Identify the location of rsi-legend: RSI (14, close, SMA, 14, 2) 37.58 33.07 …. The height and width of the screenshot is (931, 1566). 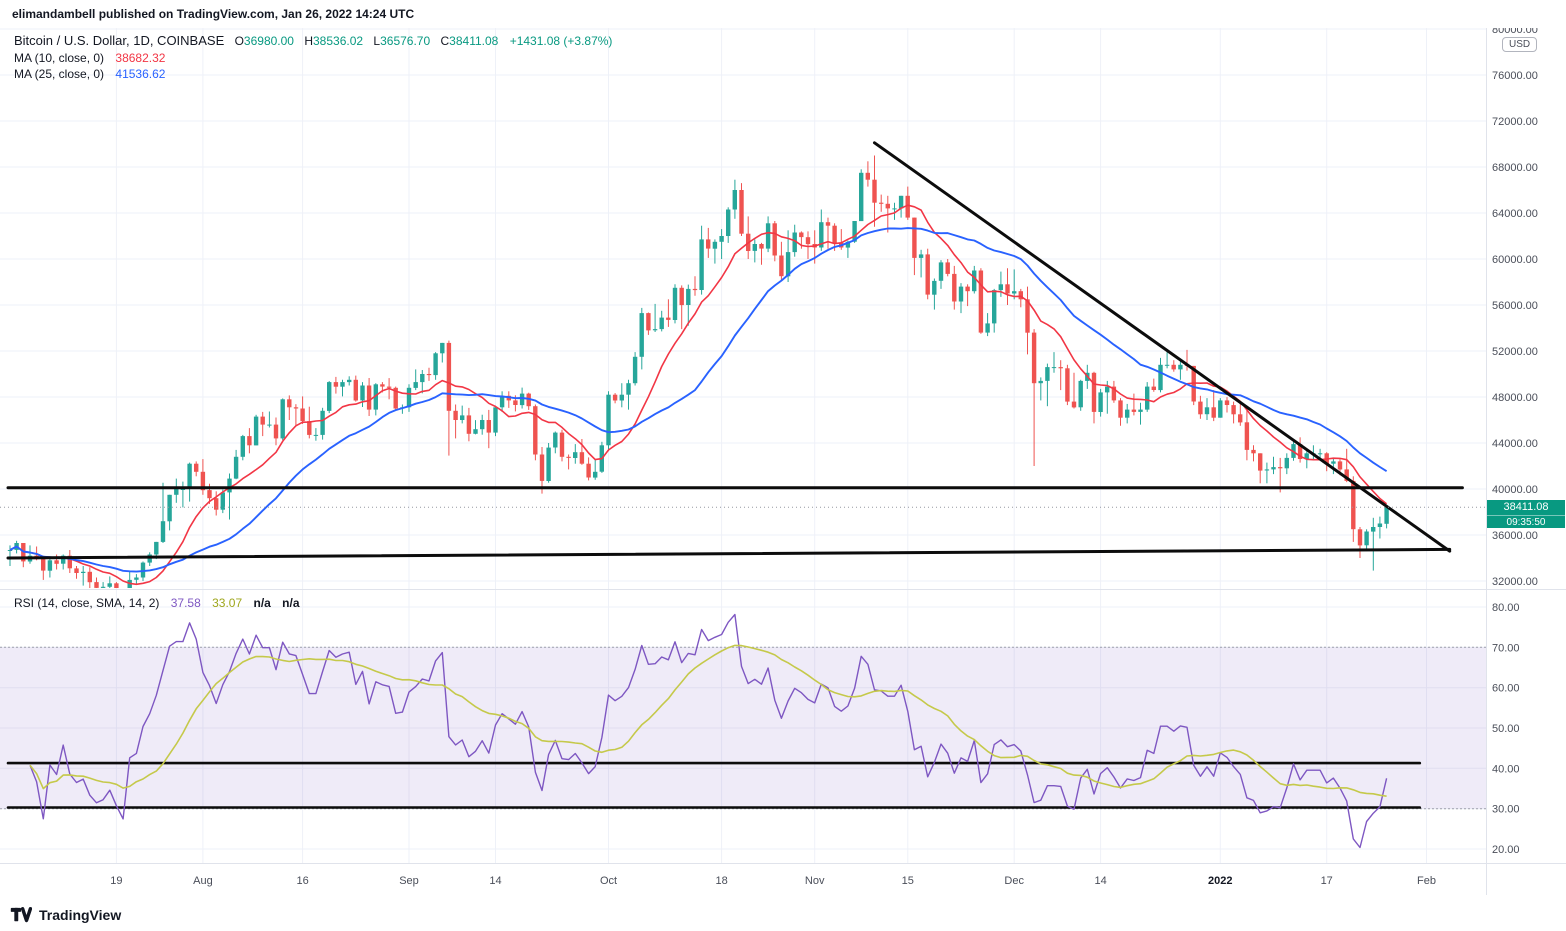
(157, 603).